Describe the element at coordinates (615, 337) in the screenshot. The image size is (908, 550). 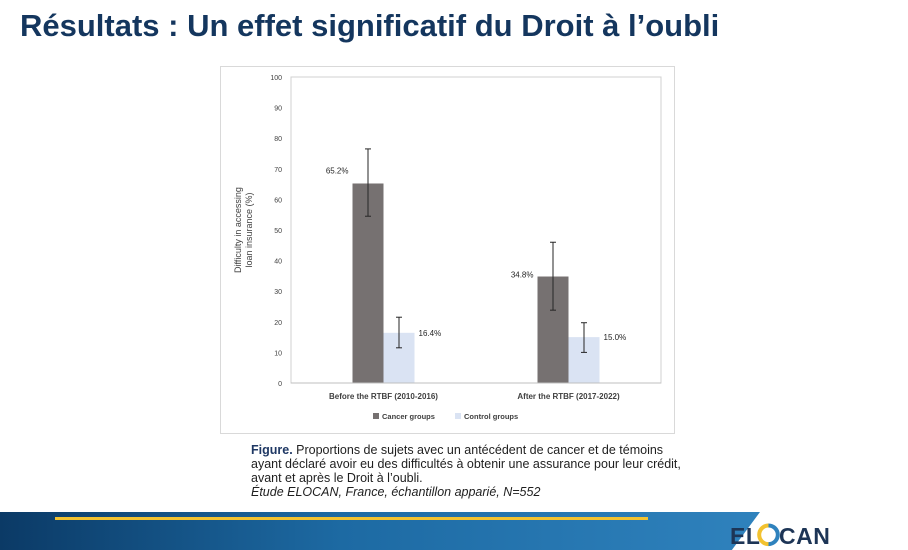
I see `data-label: 15.0%` at that location.